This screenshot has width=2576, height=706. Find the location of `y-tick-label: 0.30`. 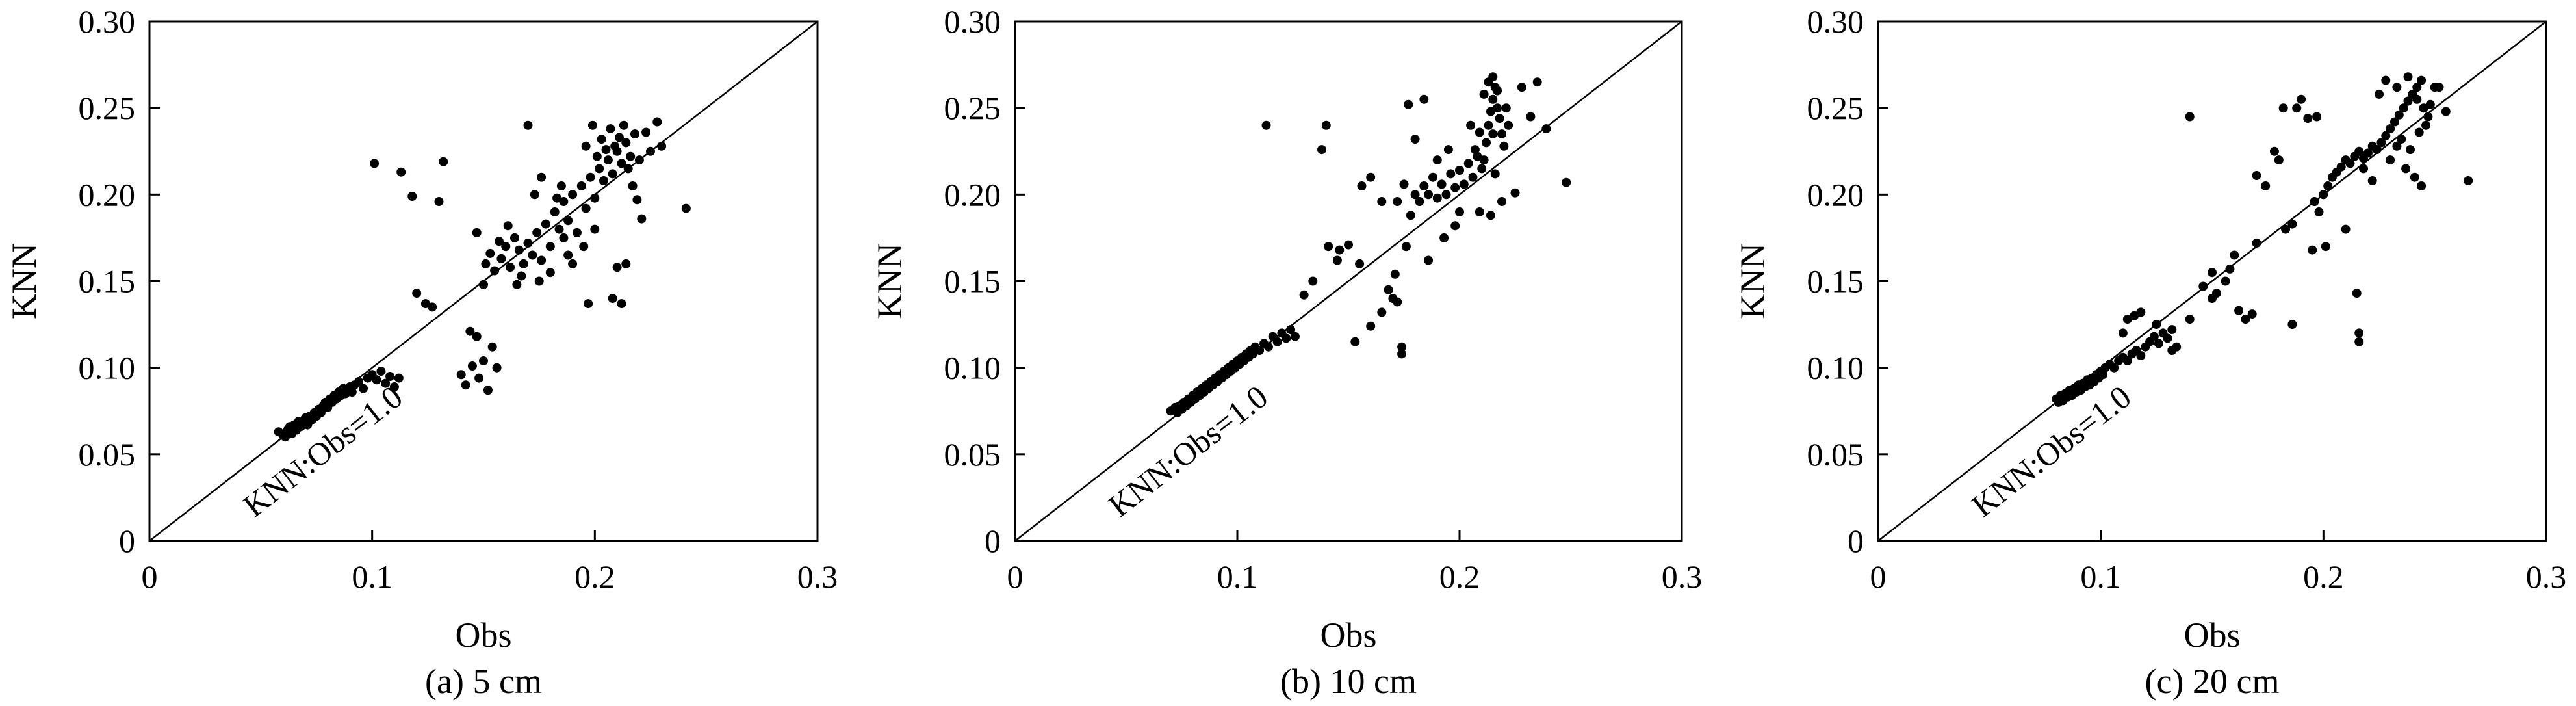

y-tick-label: 0.30 is located at coordinates (1836, 21).